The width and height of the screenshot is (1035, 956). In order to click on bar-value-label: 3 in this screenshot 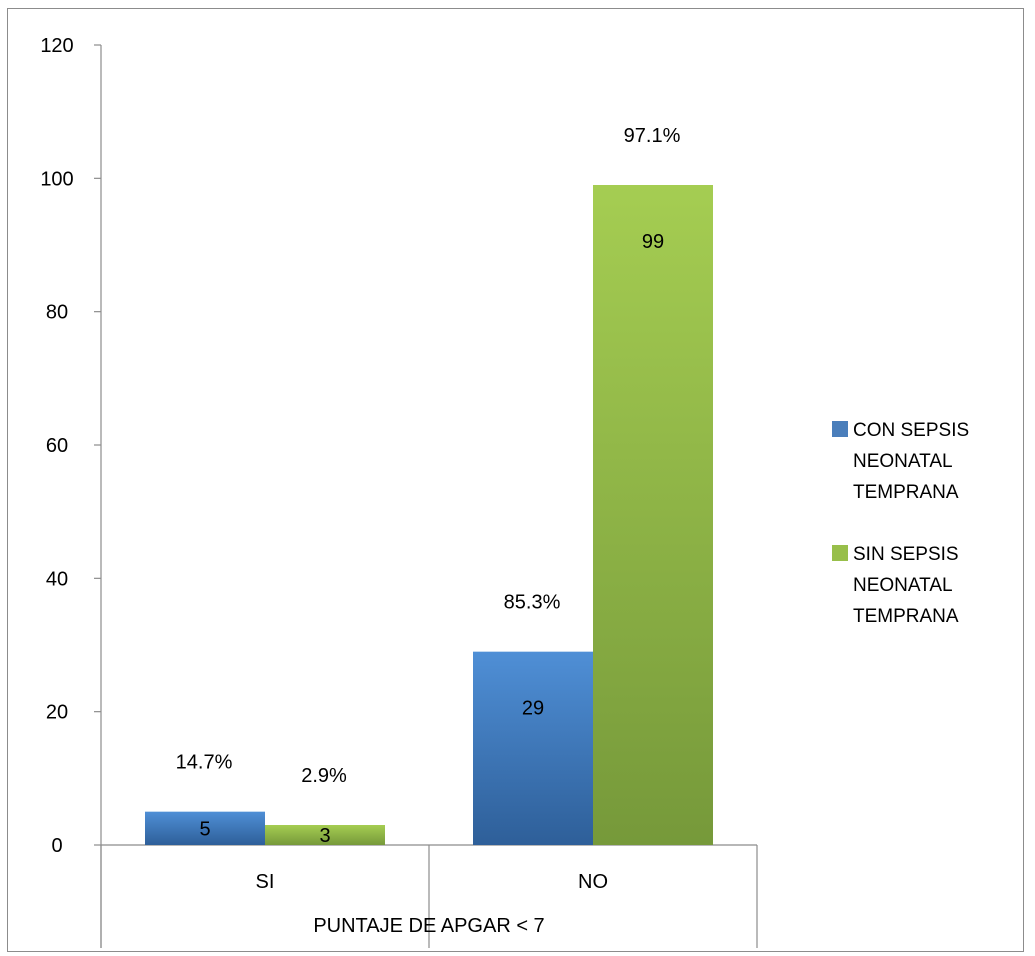, I will do `click(324, 836)`.